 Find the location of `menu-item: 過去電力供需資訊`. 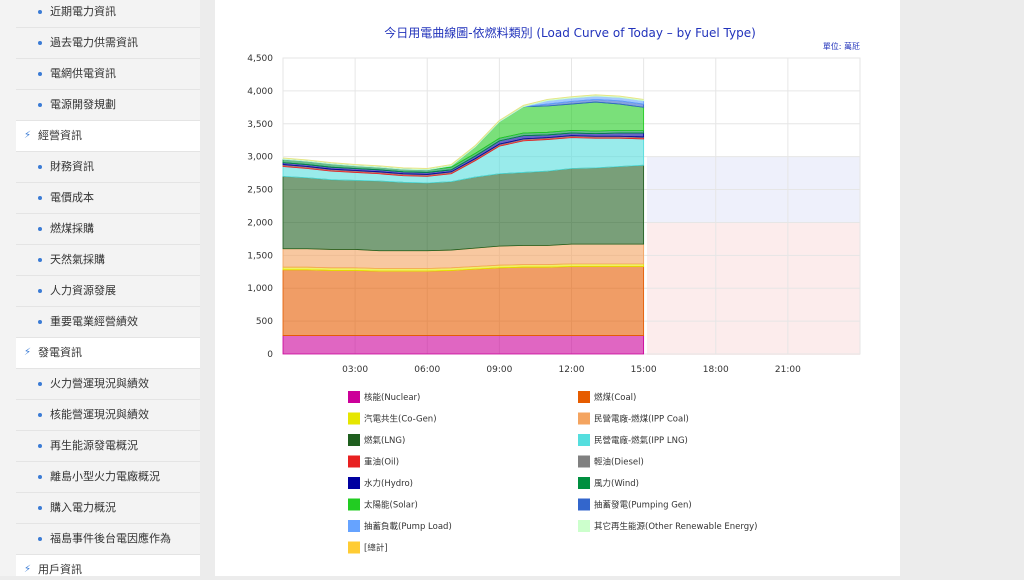

menu-item: 過去電力供需資訊 is located at coordinates (108, 43).